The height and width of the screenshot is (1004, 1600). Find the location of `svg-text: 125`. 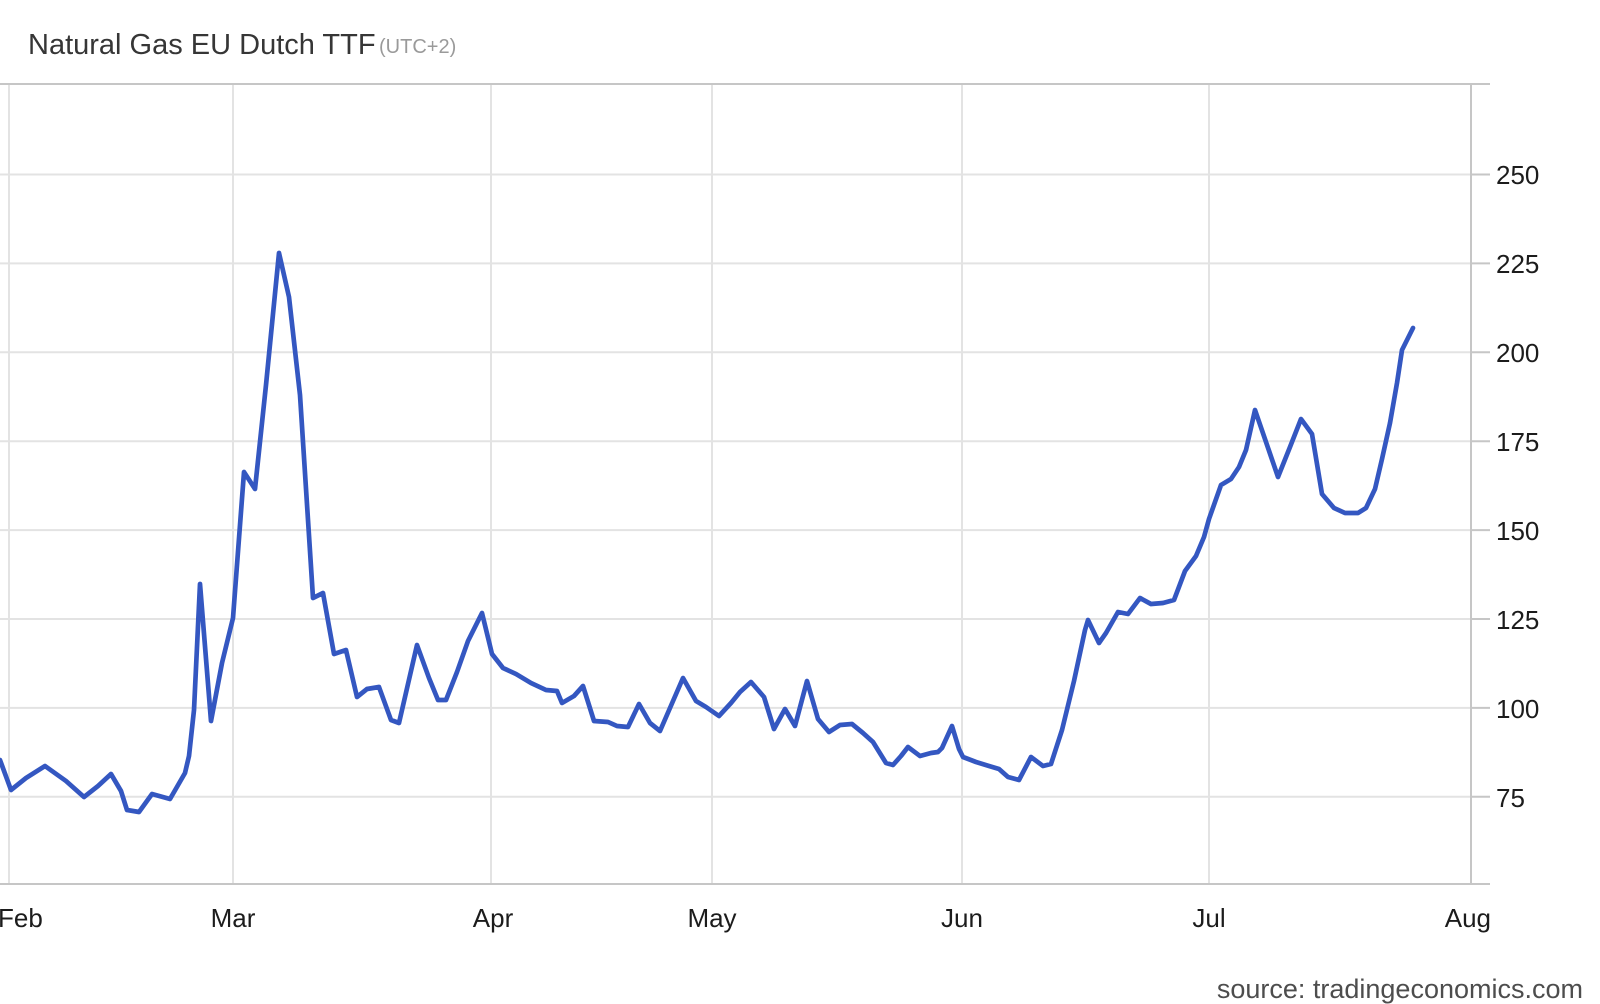

svg-text: 125 is located at coordinates (1517, 620).